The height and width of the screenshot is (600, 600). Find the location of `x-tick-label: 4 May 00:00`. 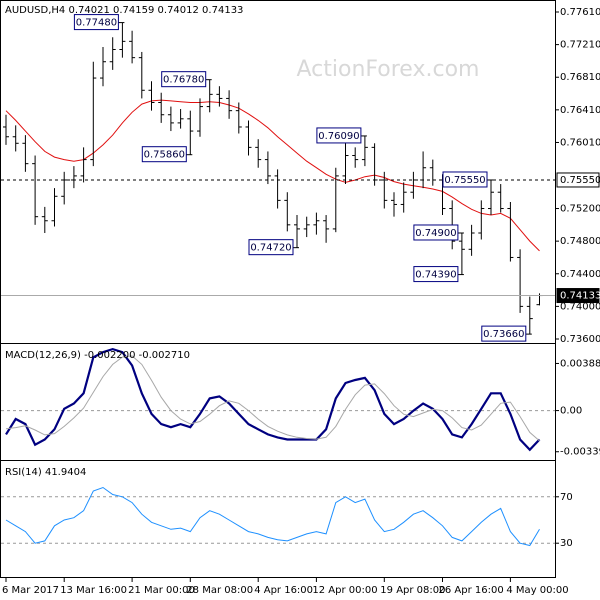

x-tick-label: 4 May 00:00 is located at coordinates (537, 590).